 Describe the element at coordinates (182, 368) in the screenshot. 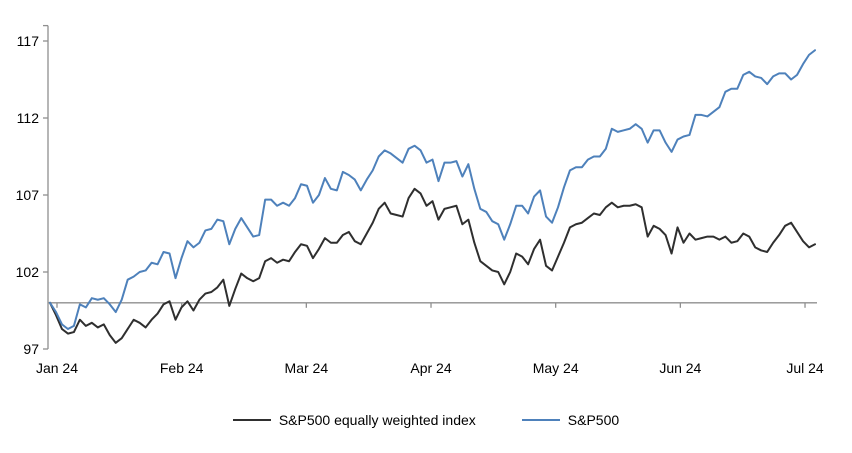

I see `x-axis-label: Feb 24` at that location.